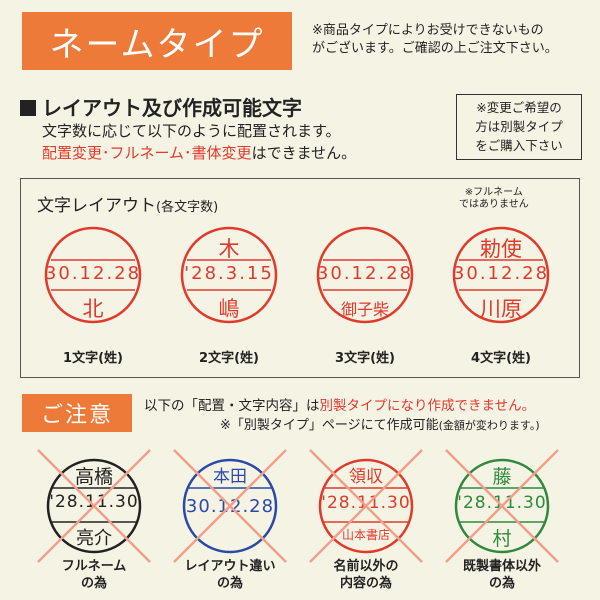 The width and height of the screenshot is (600, 600). I want to click on stamp-top-text: 本田, so click(230, 477).